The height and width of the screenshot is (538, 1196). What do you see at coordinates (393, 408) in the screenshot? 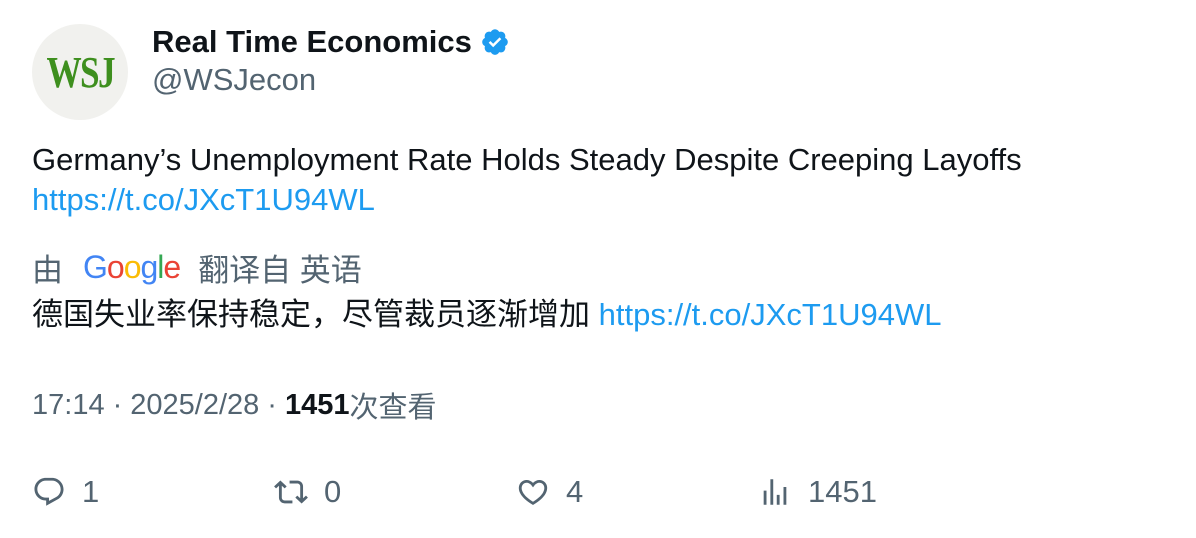
I see `views-label: 次查看` at bounding box center [393, 408].